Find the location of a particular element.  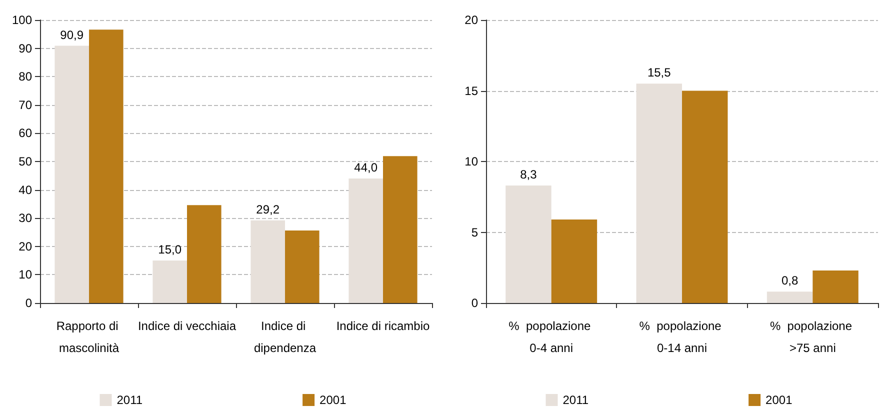

data-label: 44,0 is located at coordinates (366, 167).